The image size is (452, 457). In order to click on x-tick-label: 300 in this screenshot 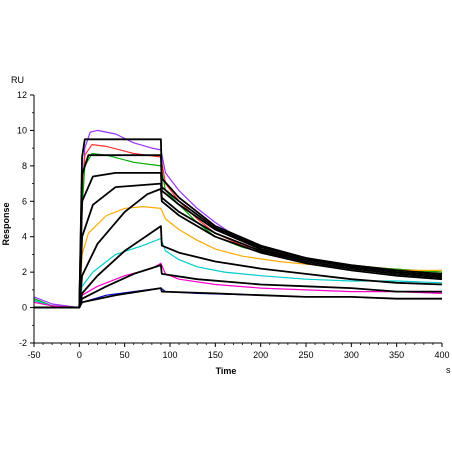, I will do `click(351, 355)`.